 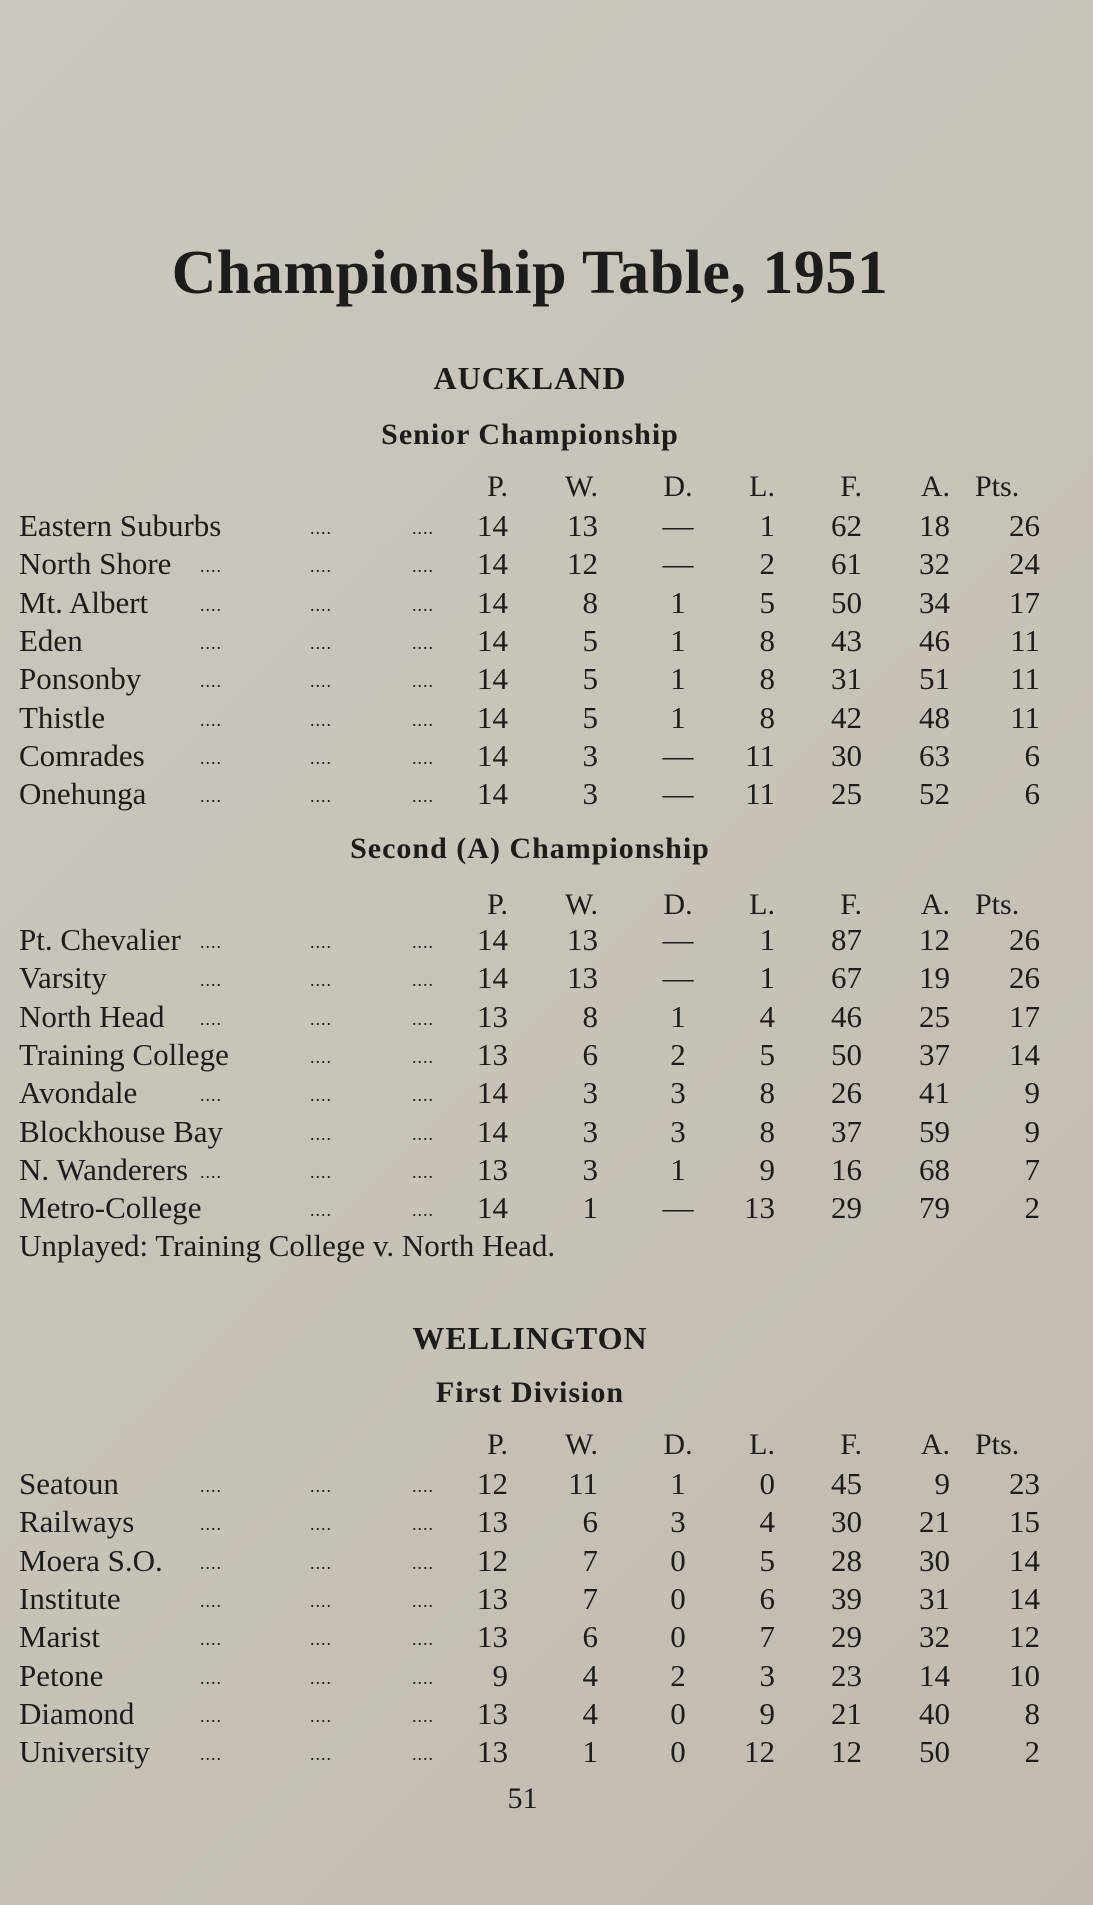 What do you see at coordinates (530, 1392) in the screenshot?
I see `division-heading: First Division` at bounding box center [530, 1392].